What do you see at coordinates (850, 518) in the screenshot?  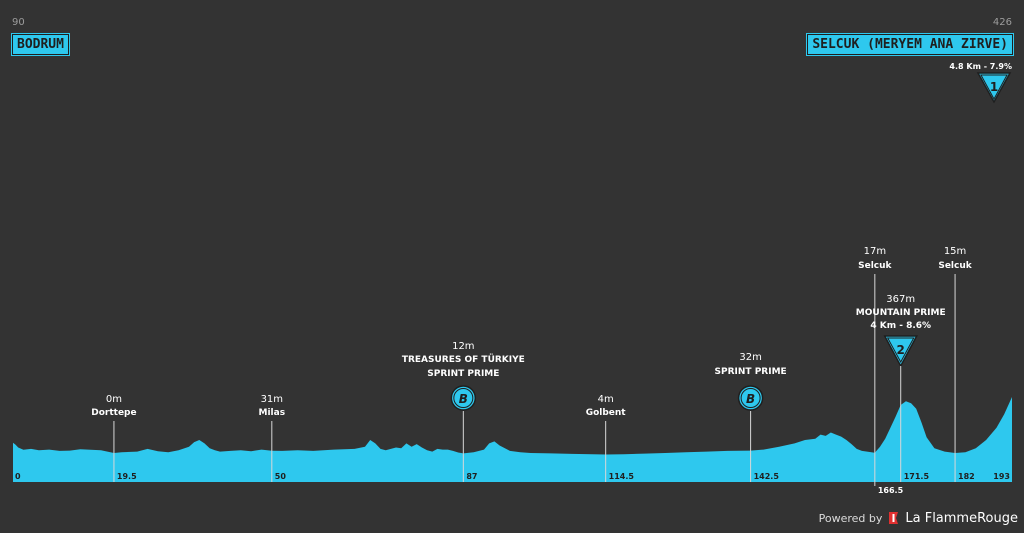 I see `powered-by-label: Powered by` at bounding box center [850, 518].